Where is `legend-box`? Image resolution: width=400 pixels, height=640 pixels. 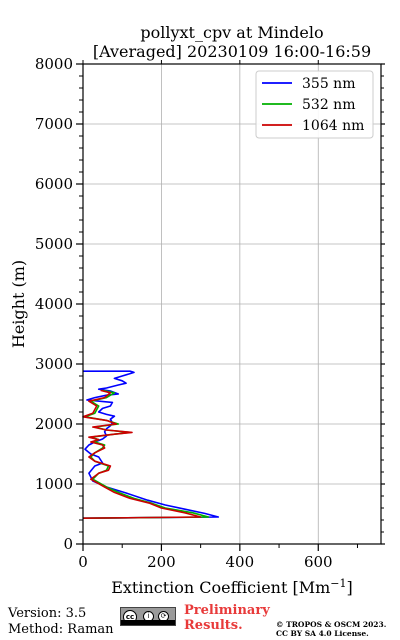
legend-box is located at coordinates (314, 104).